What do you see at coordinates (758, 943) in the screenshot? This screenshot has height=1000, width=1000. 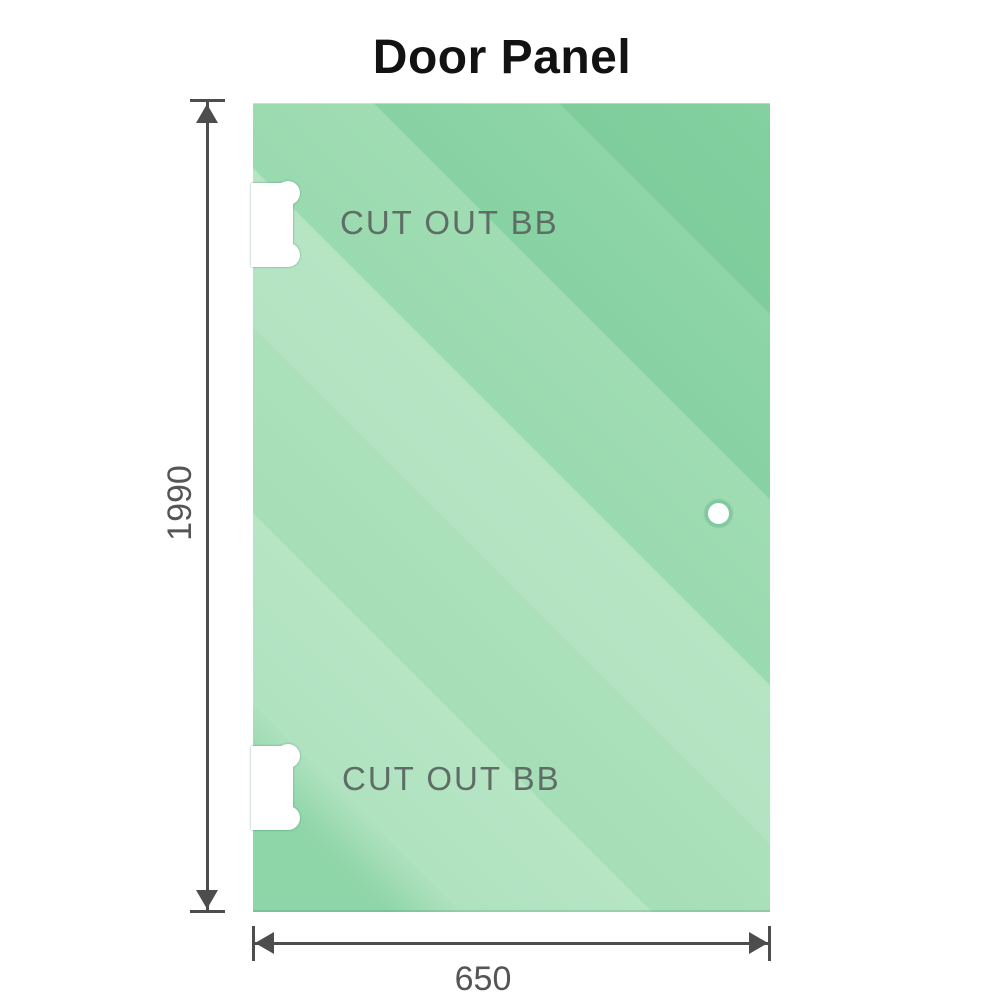 I see `arrow-right-icon` at bounding box center [758, 943].